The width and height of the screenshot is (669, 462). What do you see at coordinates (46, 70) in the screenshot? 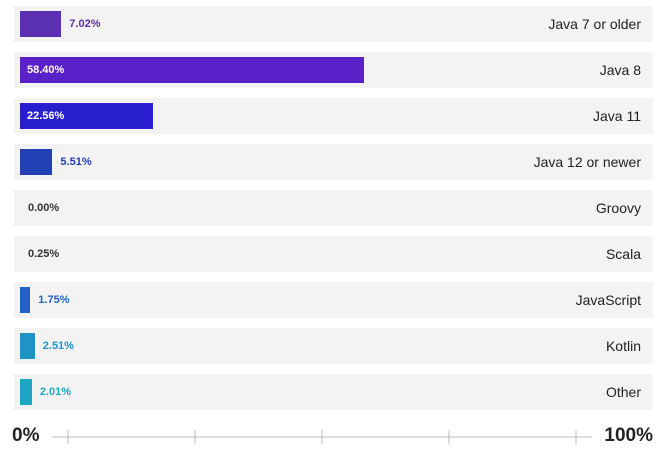
I see `bar-value-label: 58.40%` at bounding box center [46, 70].